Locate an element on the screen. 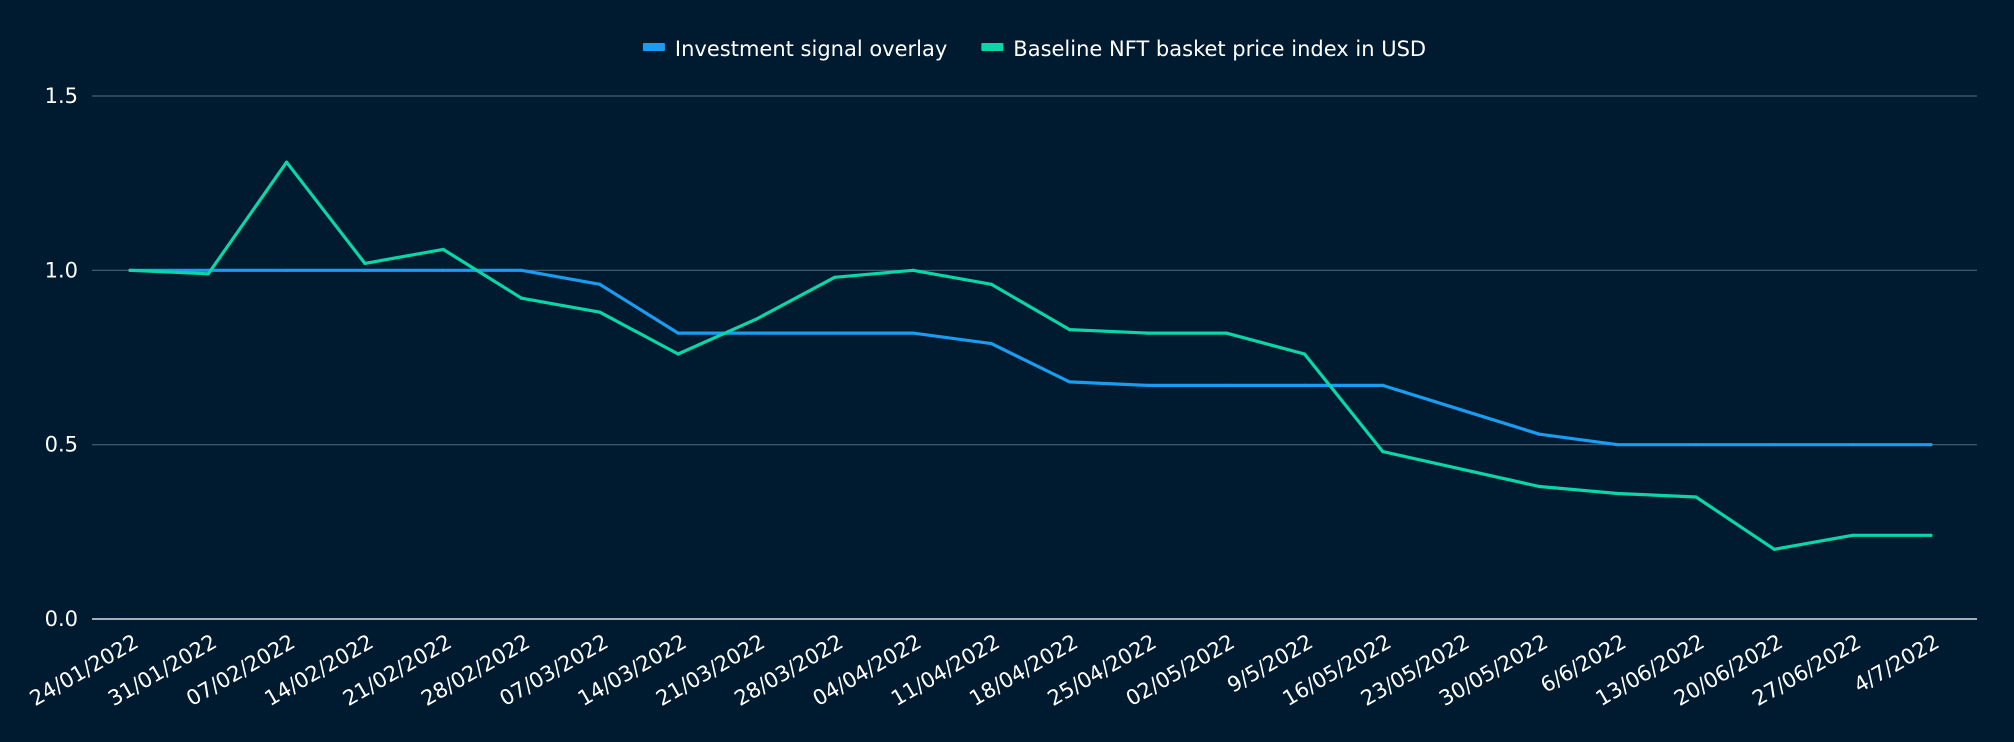 This screenshot has height=742, width=2014. y-tick-label: 0.5 is located at coordinates (61, 445).